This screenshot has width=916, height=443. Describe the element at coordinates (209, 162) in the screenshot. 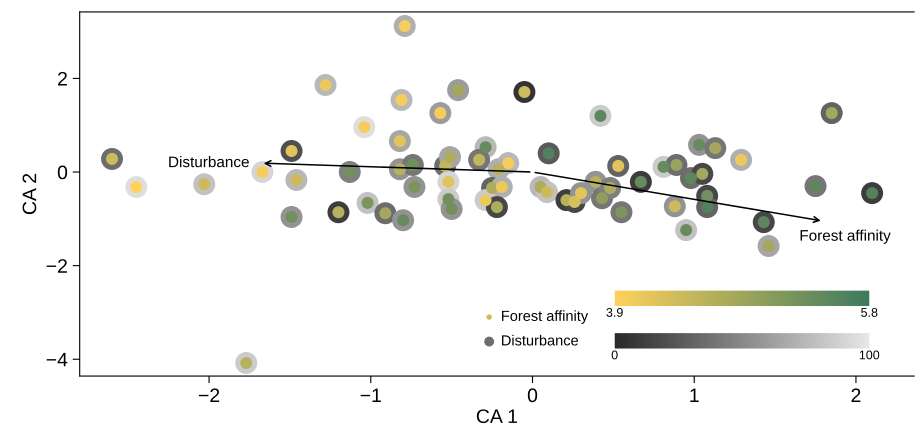

I see `annotation: Disturbance` at that location.